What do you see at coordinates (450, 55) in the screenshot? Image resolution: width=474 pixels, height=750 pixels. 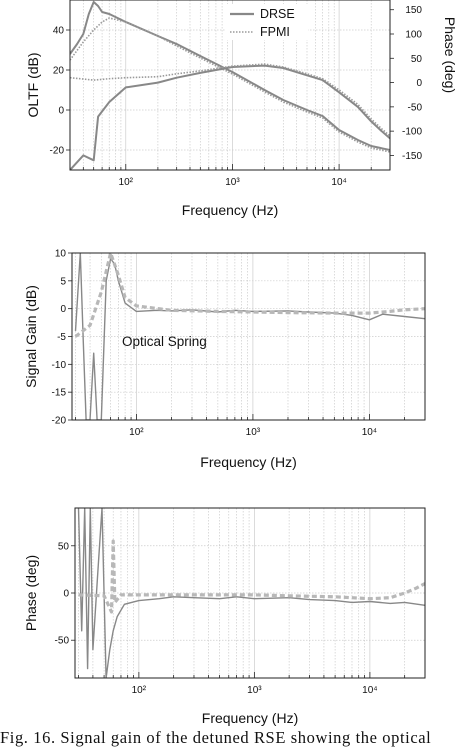 I see `y2-axis-title: Phase (deg)` at bounding box center [450, 55].